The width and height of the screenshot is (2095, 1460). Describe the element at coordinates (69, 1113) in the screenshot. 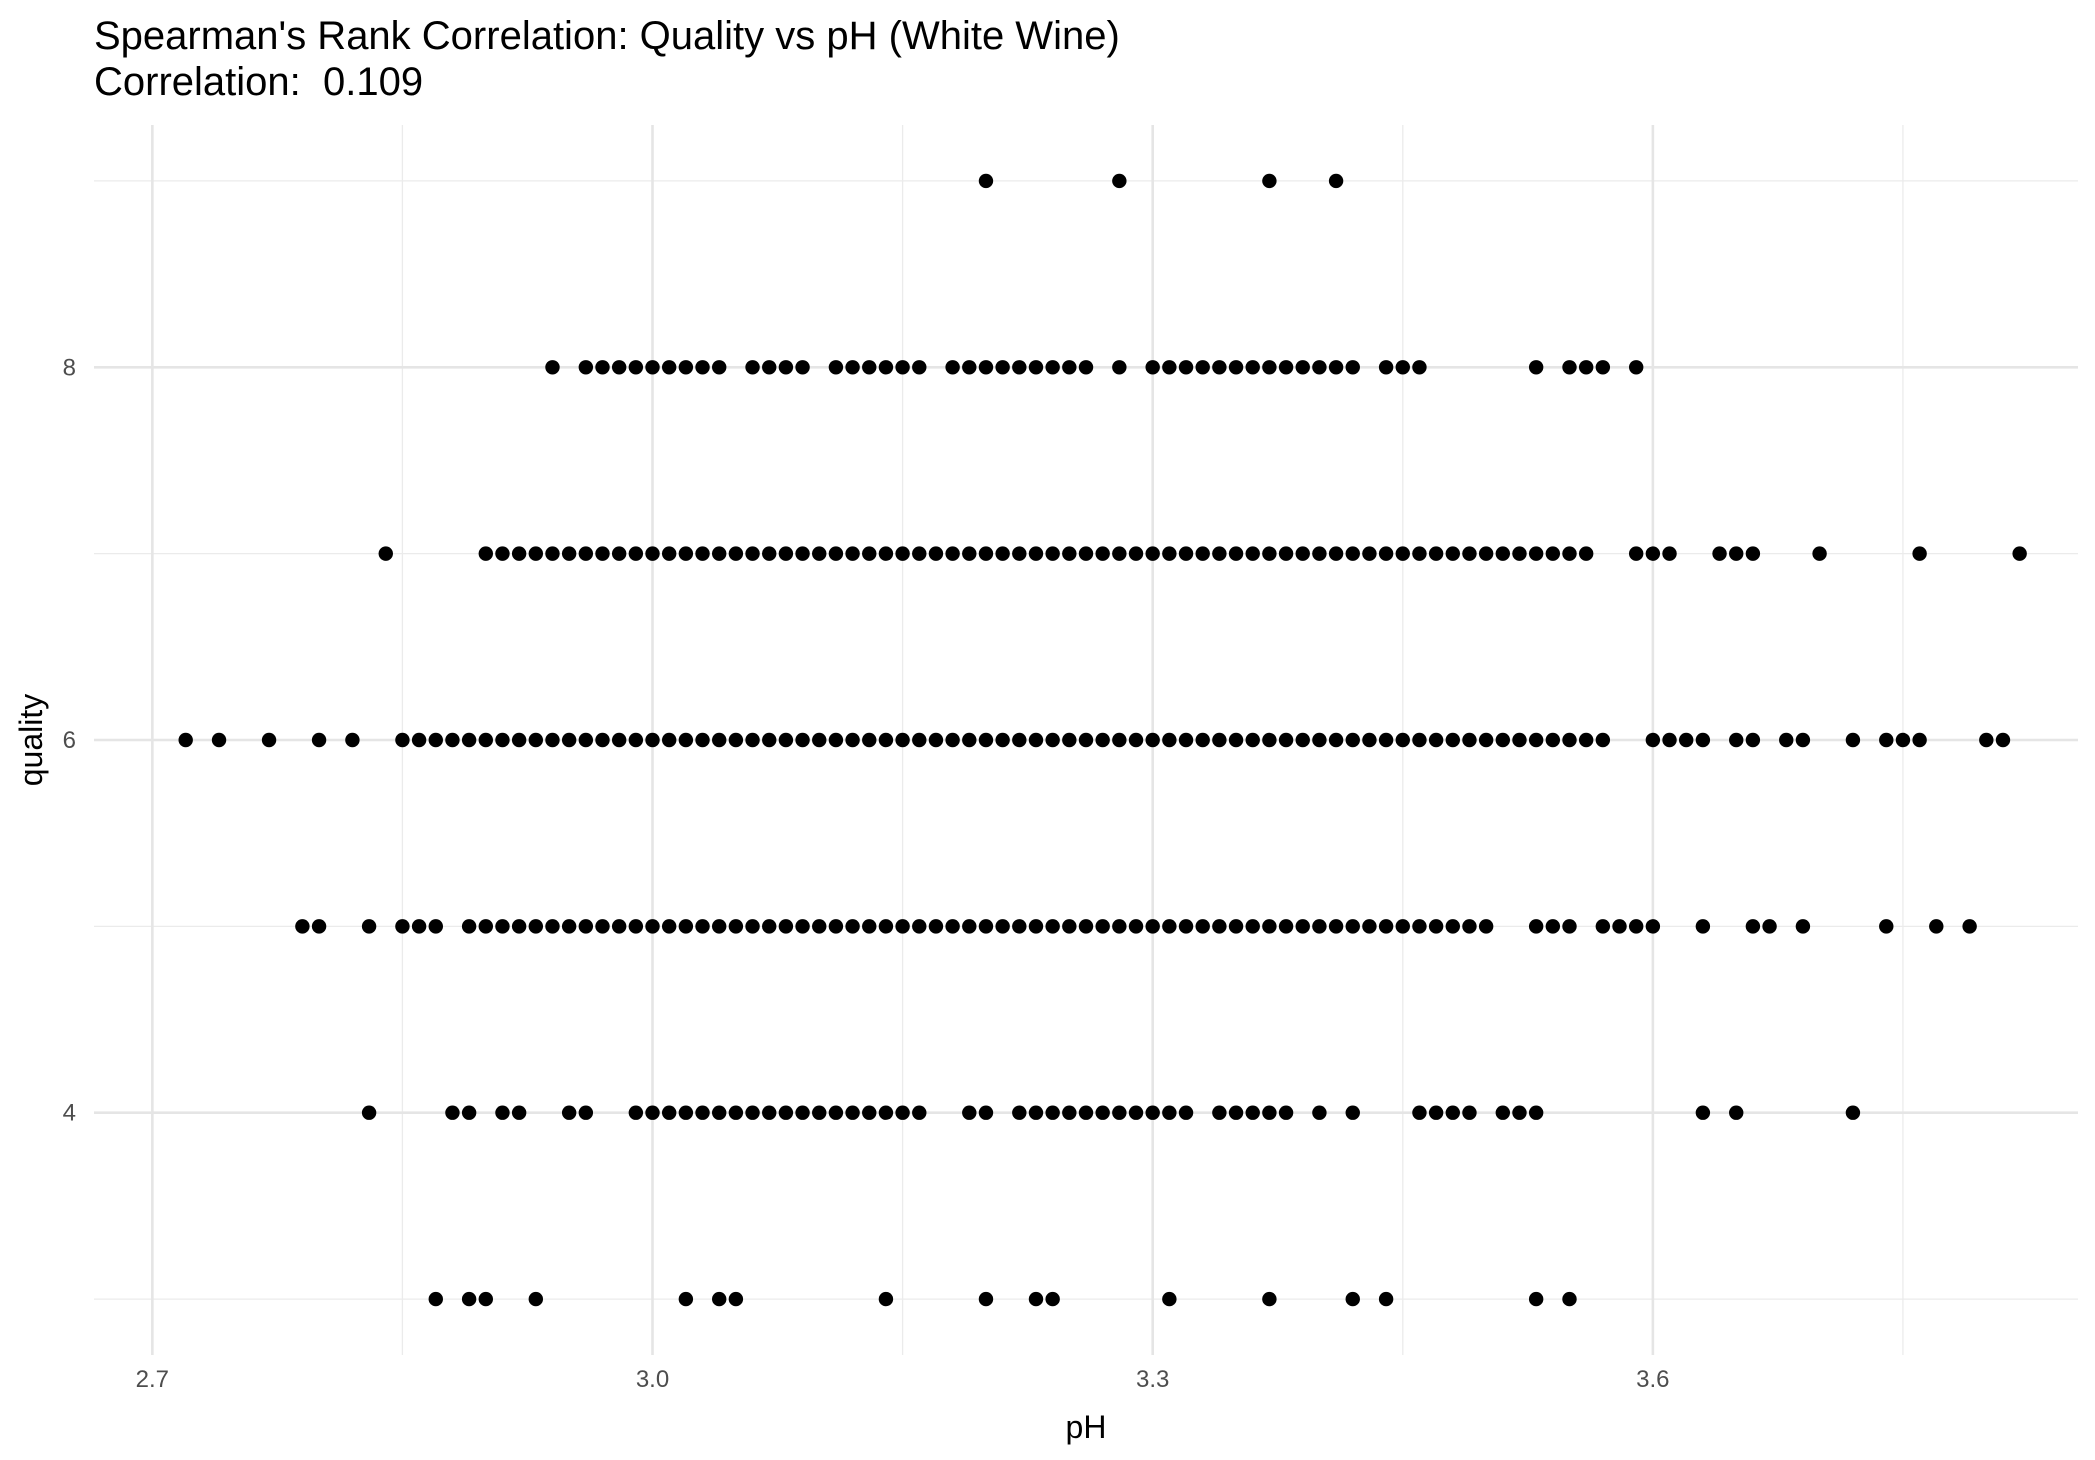

I see `y-tick-label: 4` at that location.